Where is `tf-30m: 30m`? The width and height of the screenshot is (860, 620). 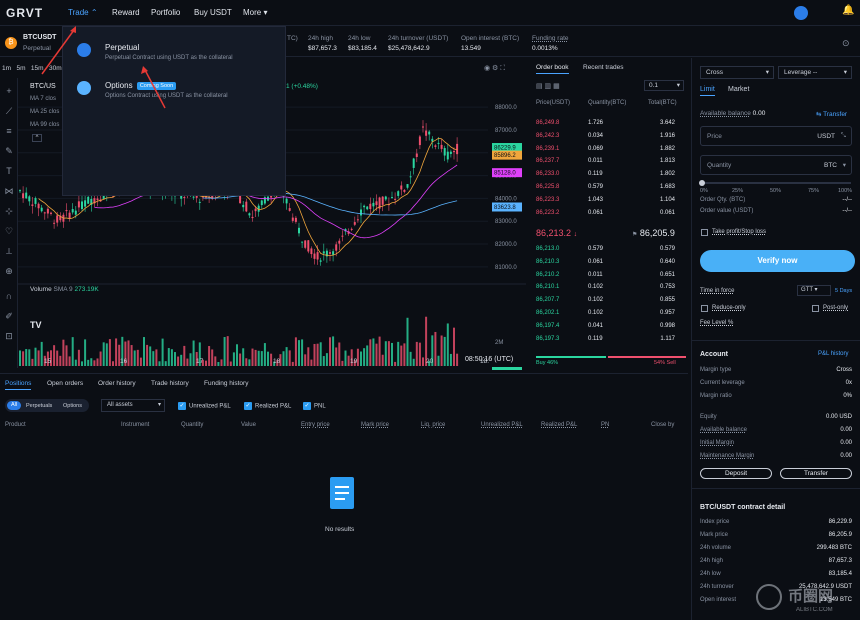
tf-30m: 30m is located at coordinates (55, 68).